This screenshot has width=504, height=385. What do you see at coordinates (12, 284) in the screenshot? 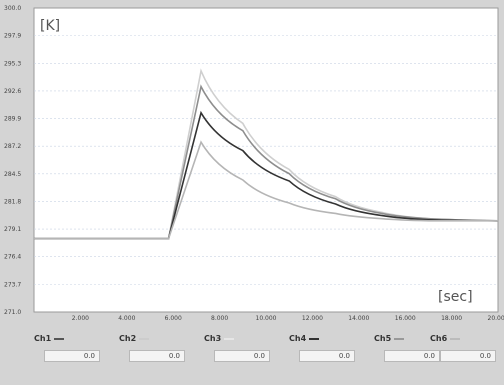
I see `y-tick-label: 273.7` at bounding box center [12, 284].